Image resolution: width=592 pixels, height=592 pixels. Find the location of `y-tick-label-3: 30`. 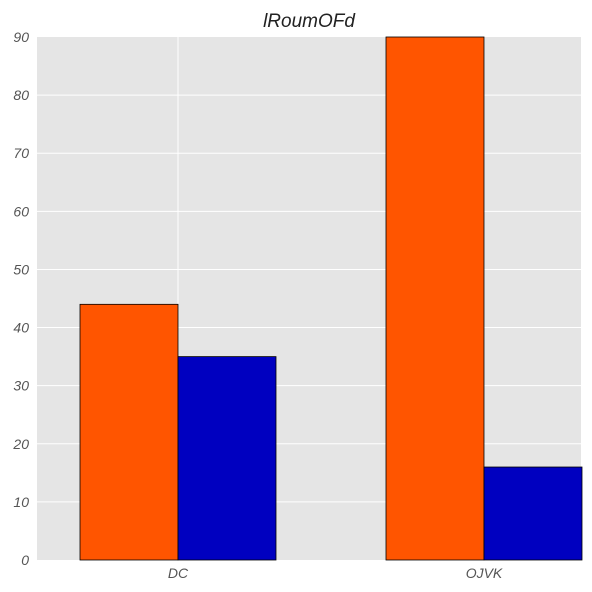

y-tick-label-3: 30 is located at coordinates (21, 386).